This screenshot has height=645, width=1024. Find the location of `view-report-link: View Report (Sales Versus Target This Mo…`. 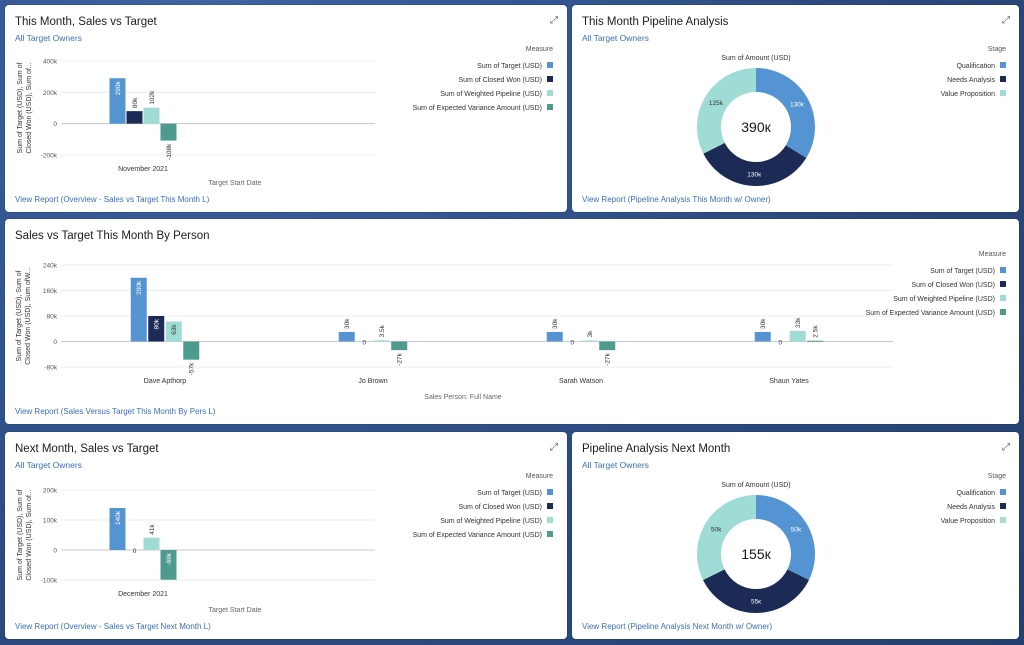

view-report-link: View Report (Sales Versus Target This Mo… is located at coordinates (115, 411).